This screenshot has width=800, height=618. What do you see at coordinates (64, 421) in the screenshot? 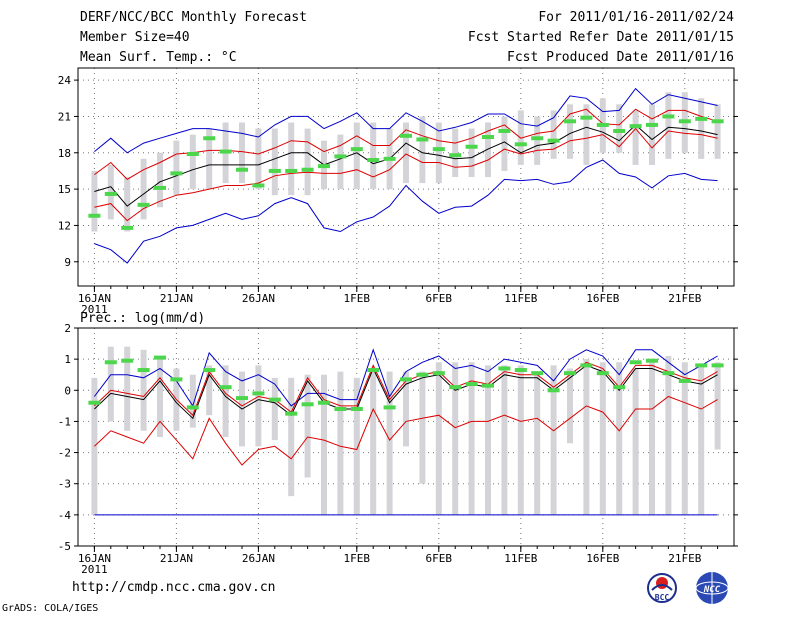
I see `y-tick-label: -1` at bounding box center [64, 421].